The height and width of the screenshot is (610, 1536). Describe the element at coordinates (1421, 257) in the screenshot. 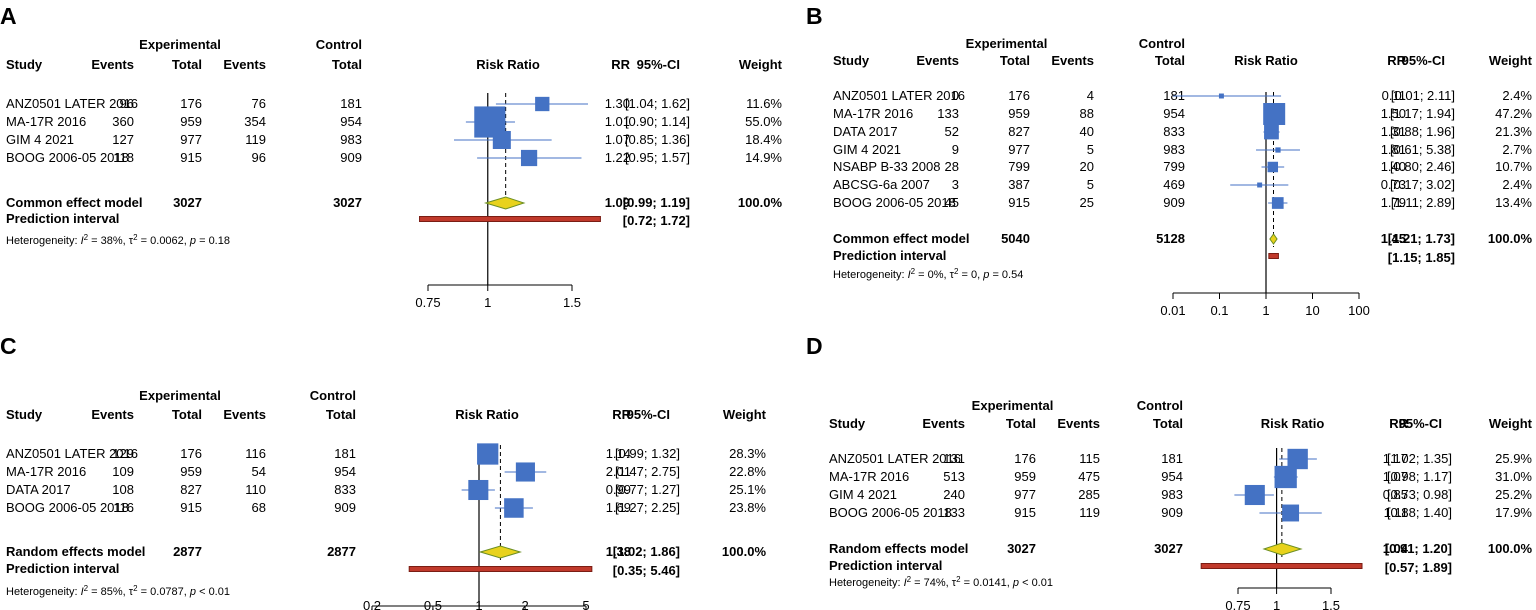

I see `prediction-ci: [1.15; 1.85]` at that location.